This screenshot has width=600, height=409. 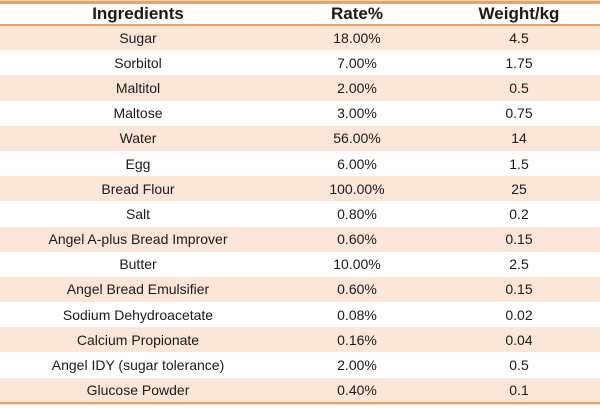 I want to click on cell-weight: 0.02, so click(x=519, y=314).